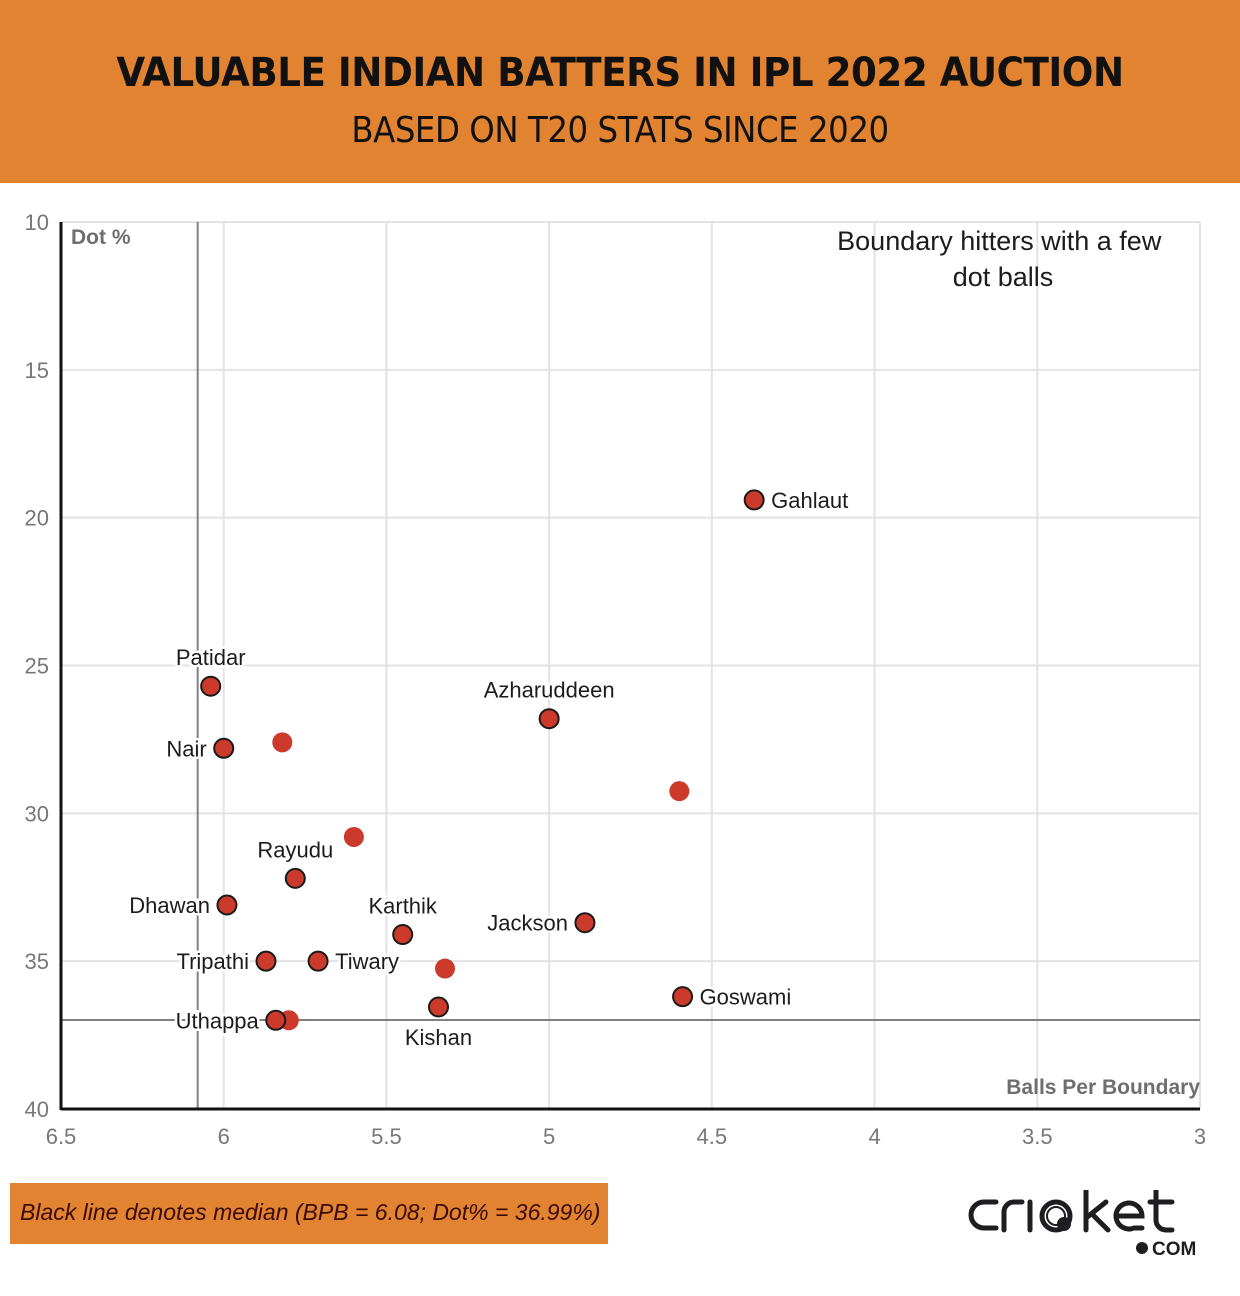 The height and width of the screenshot is (1296, 1240). I want to click on logo-letter-c, so click(983, 1215).